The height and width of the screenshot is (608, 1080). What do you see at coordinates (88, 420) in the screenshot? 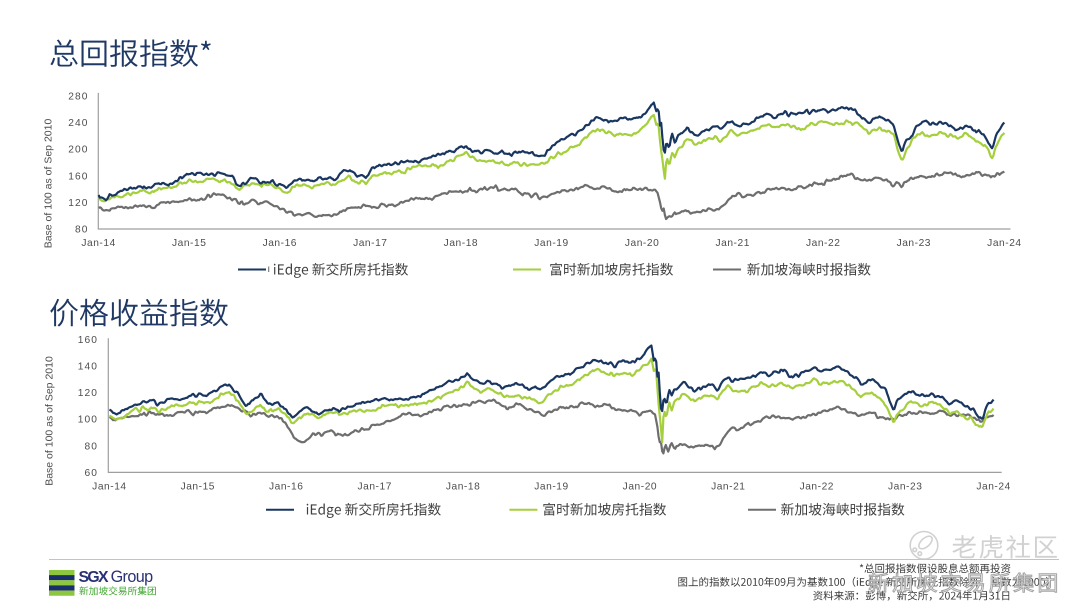
I see `svg-text: 100` at bounding box center [88, 420].